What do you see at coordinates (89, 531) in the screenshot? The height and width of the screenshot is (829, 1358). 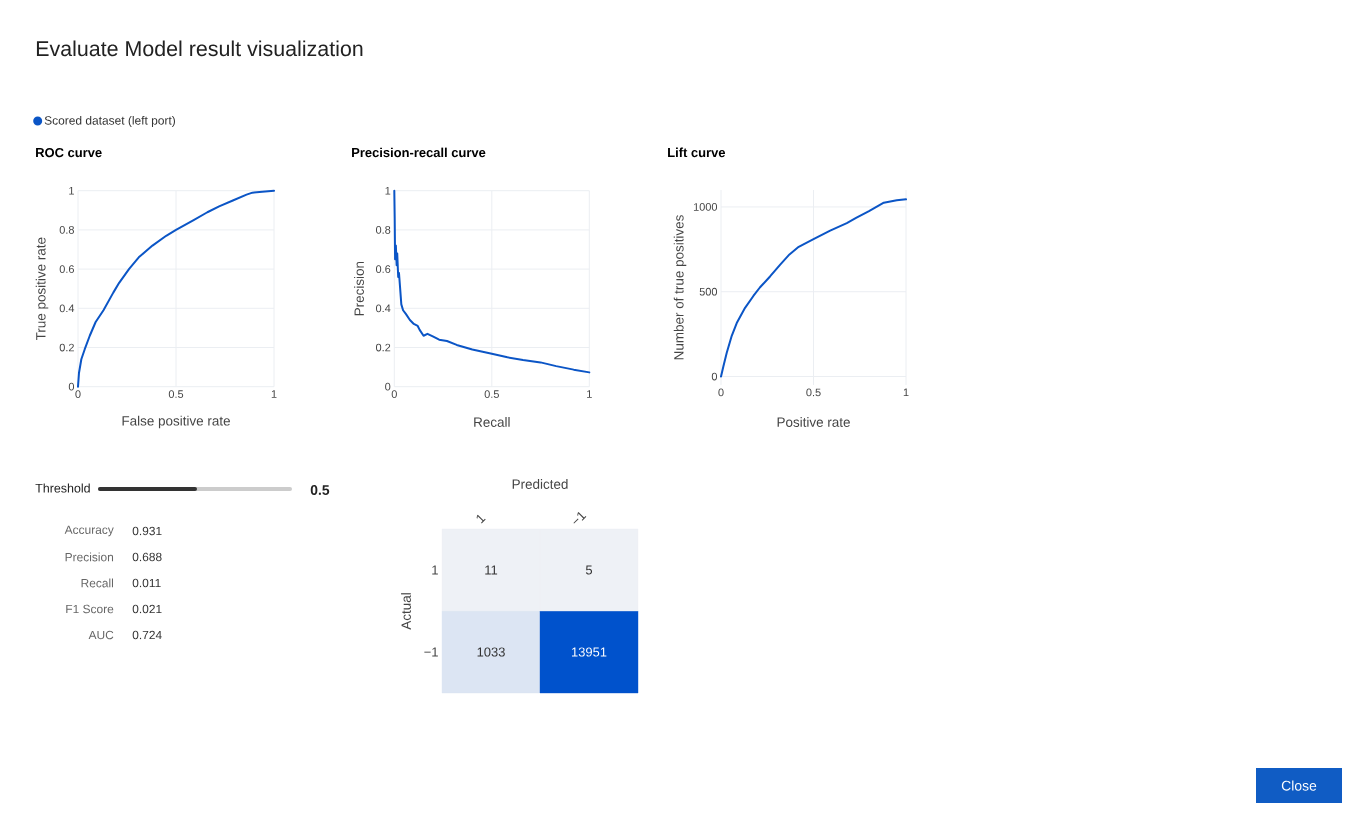 I see `category-label: Accuracy` at bounding box center [89, 531].